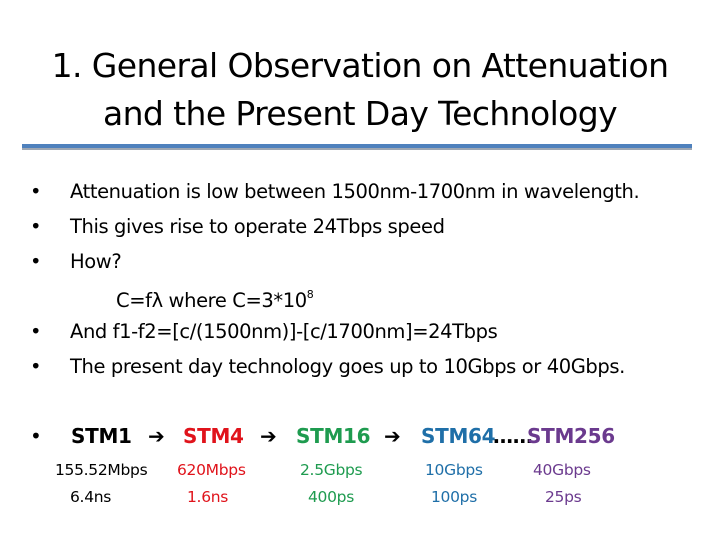 Image resolution: width=720 pixels, height=540 pixels. What do you see at coordinates (211, 300) in the screenshot?
I see `formula-text: C=fλ where C=3*10` at bounding box center [211, 300].